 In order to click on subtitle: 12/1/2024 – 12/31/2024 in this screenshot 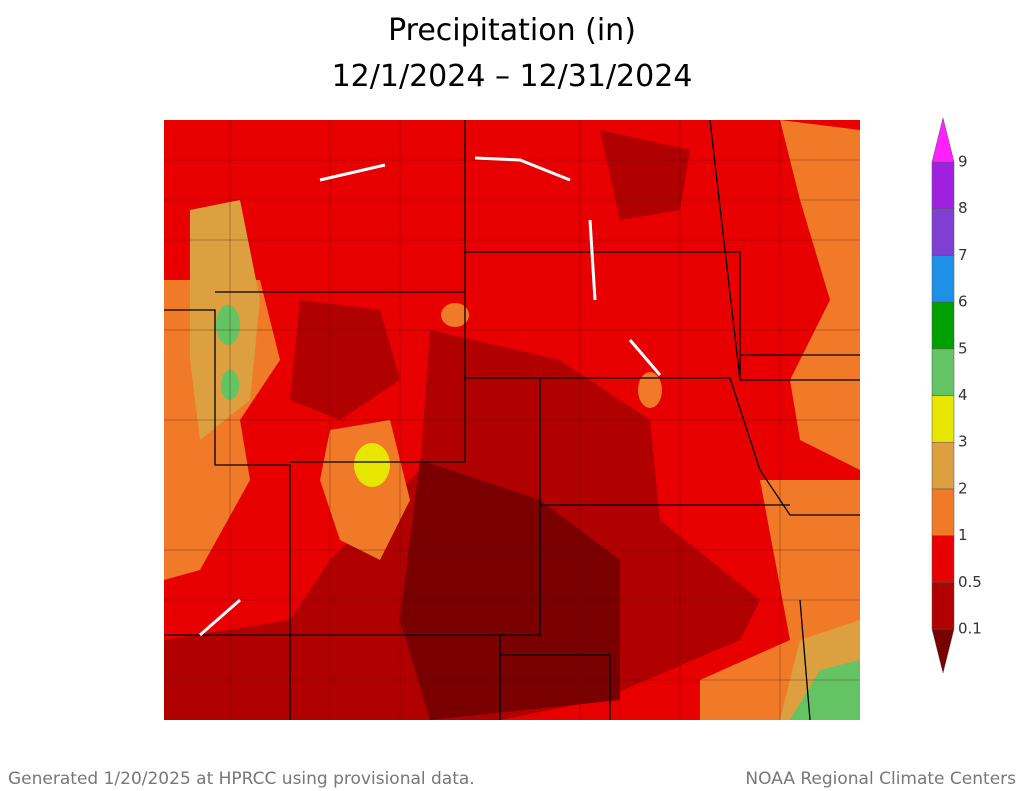, I will do `click(512, 76)`.